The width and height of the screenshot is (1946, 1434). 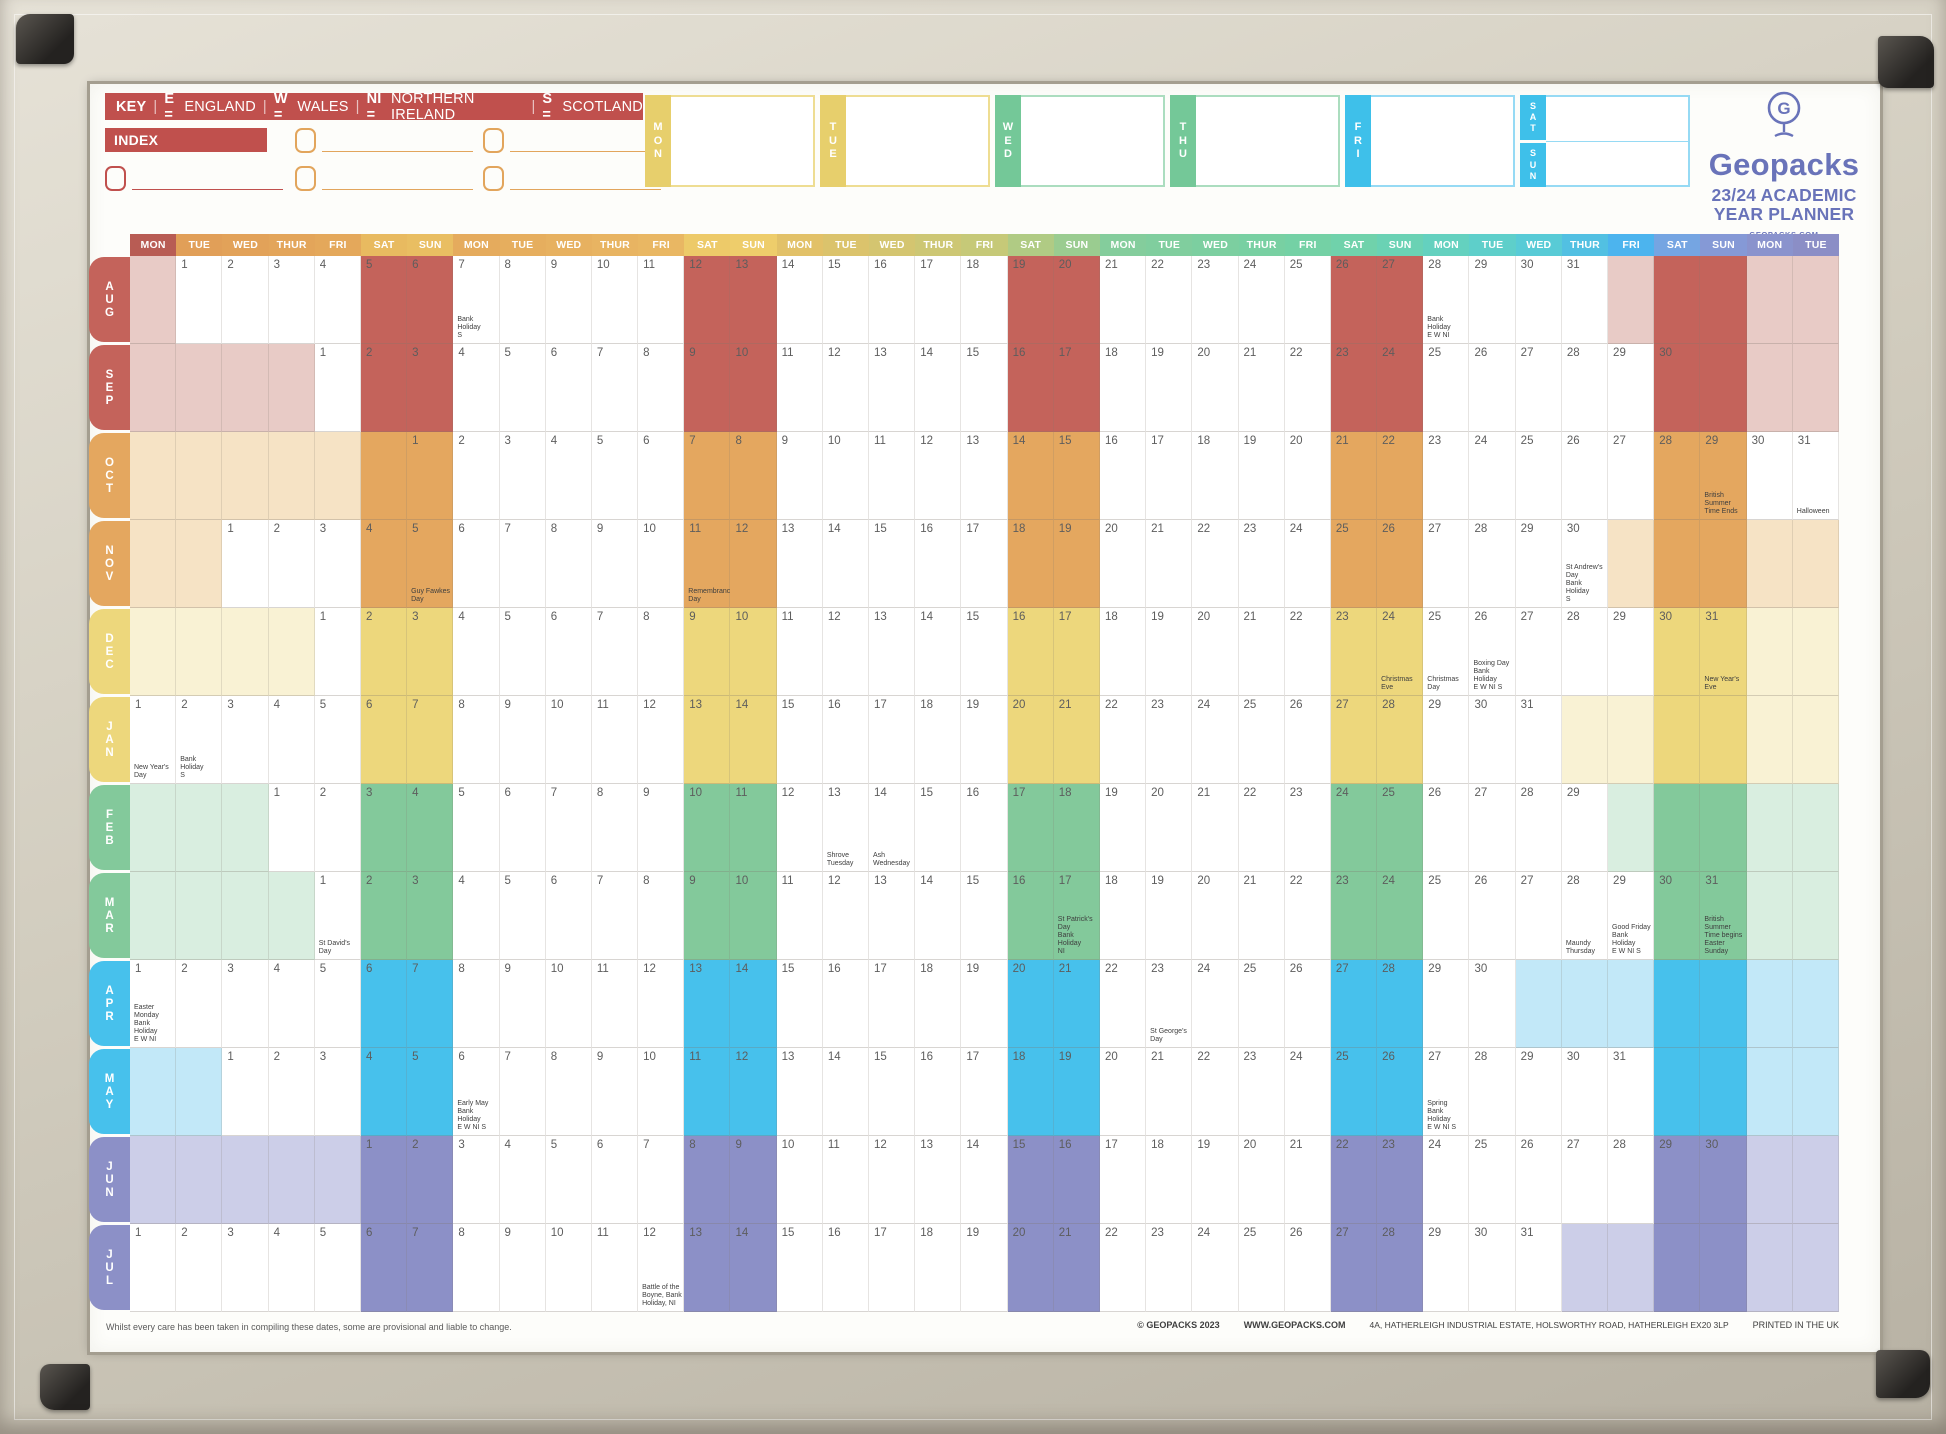 What do you see at coordinates (661, 1268) in the screenshot?
I see `day-cell: 12 Battle of the Boyne, Bank Holiday, NI` at bounding box center [661, 1268].